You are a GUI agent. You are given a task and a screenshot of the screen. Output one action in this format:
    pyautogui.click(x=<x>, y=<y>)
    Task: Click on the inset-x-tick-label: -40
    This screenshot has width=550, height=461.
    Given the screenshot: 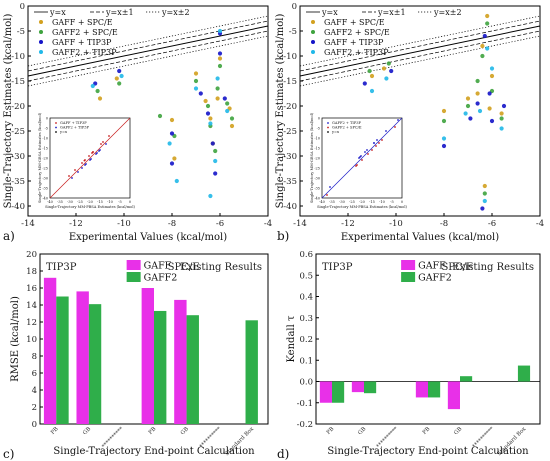 What is the action you would take?
    pyautogui.click(x=50, y=202)
    